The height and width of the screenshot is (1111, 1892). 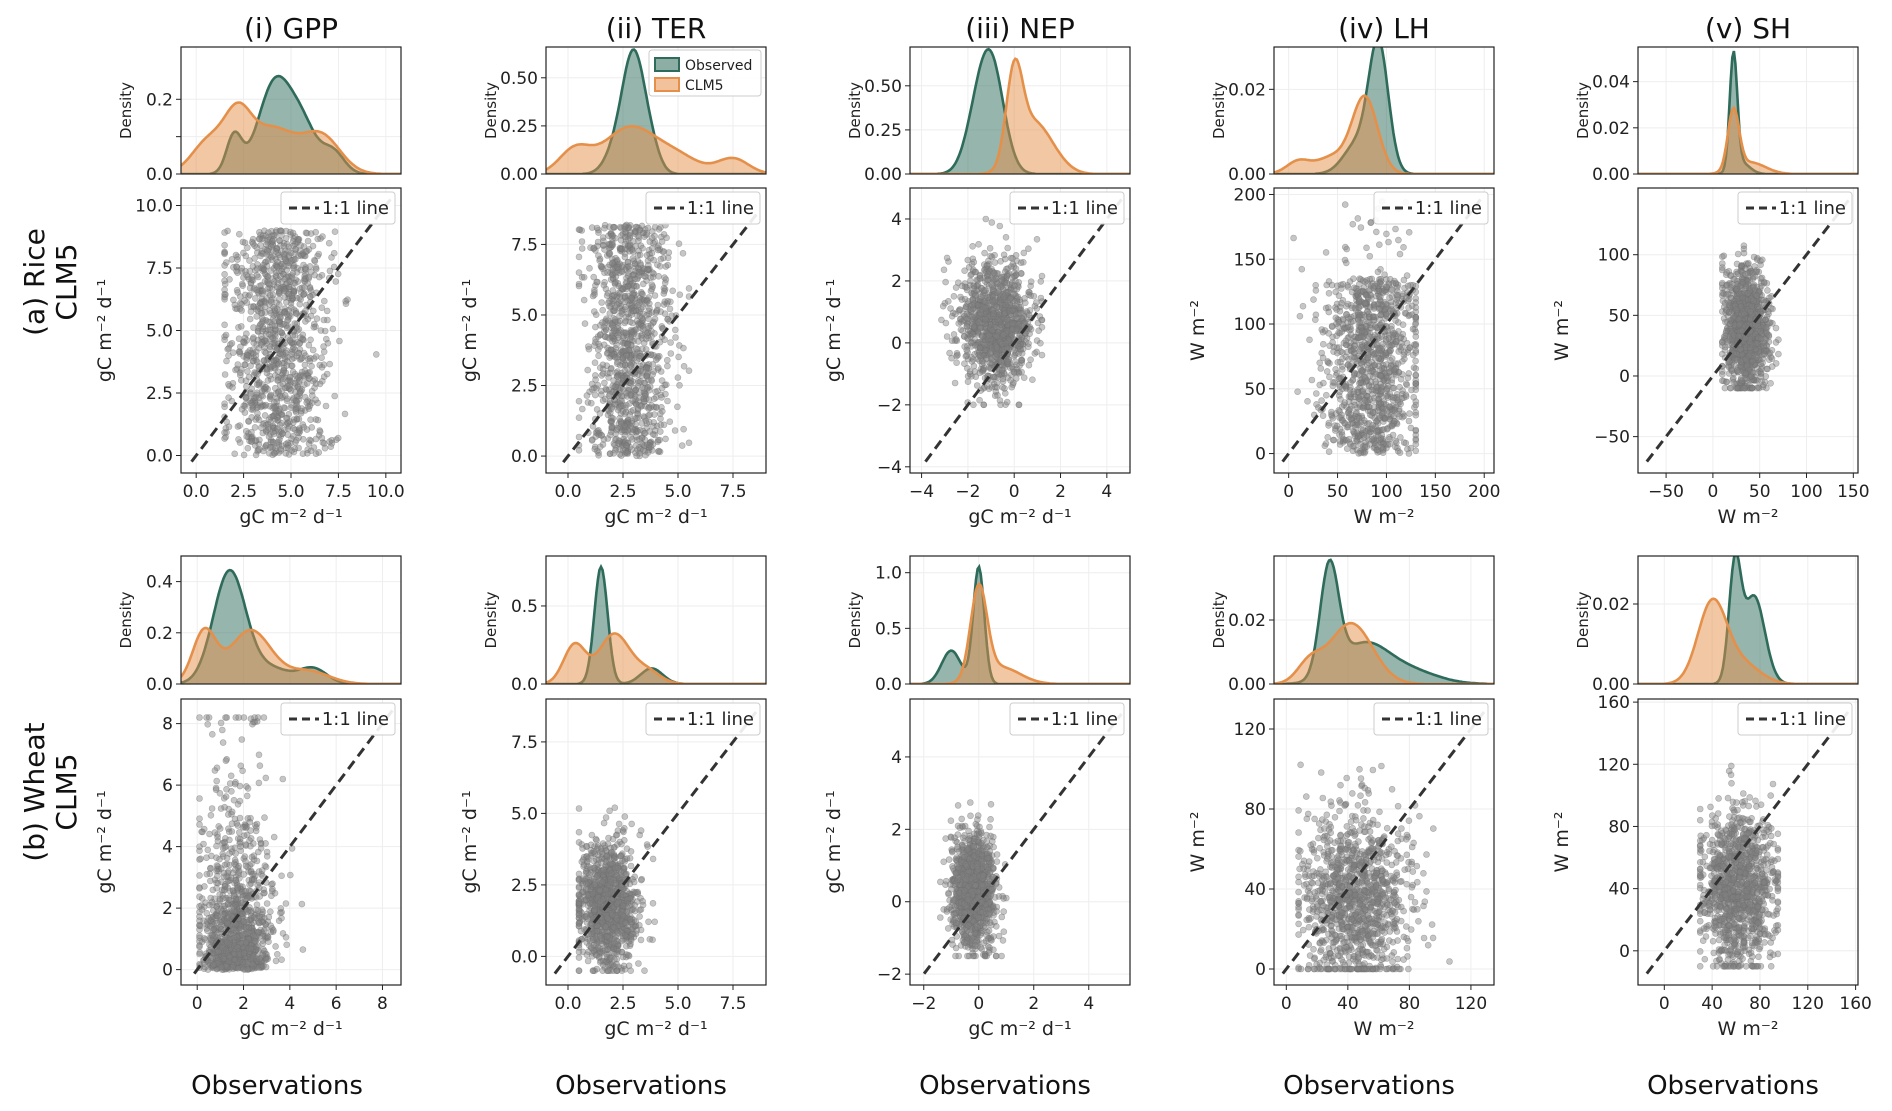 What do you see at coordinates (1247, 175) in the screenshot?
I see `density-ytick-label: 0.00` at bounding box center [1247, 175].